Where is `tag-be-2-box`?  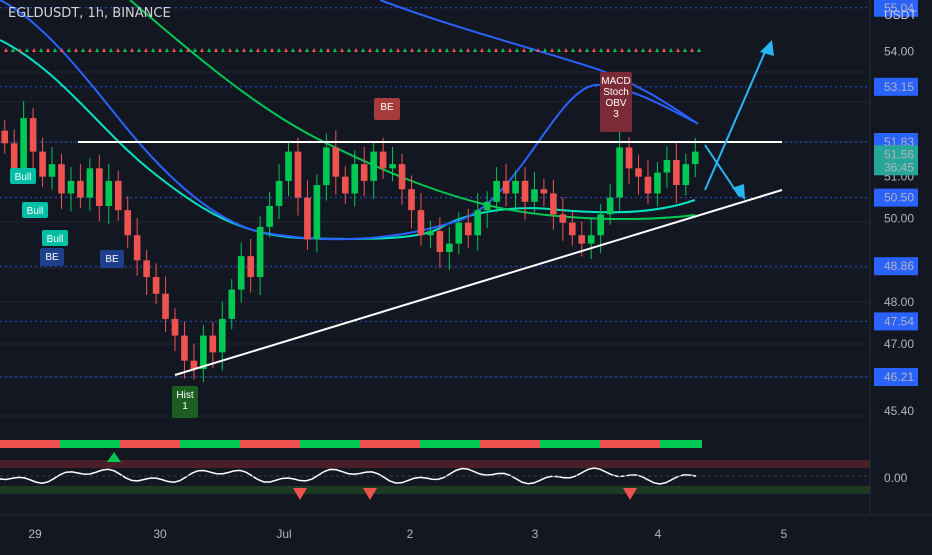
tag-be-2-box is located at coordinates (112, 259).